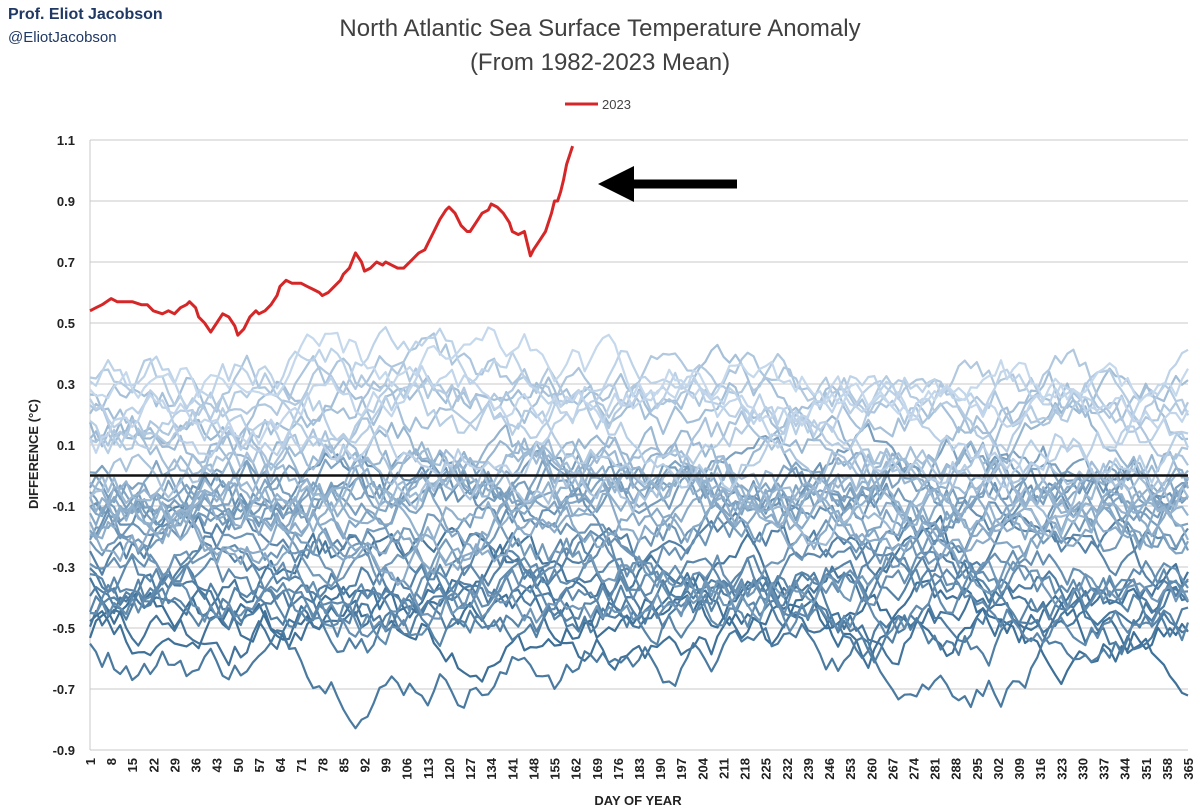  What do you see at coordinates (64, 750) in the screenshot?
I see `y-tick-label: -0.9` at bounding box center [64, 750].